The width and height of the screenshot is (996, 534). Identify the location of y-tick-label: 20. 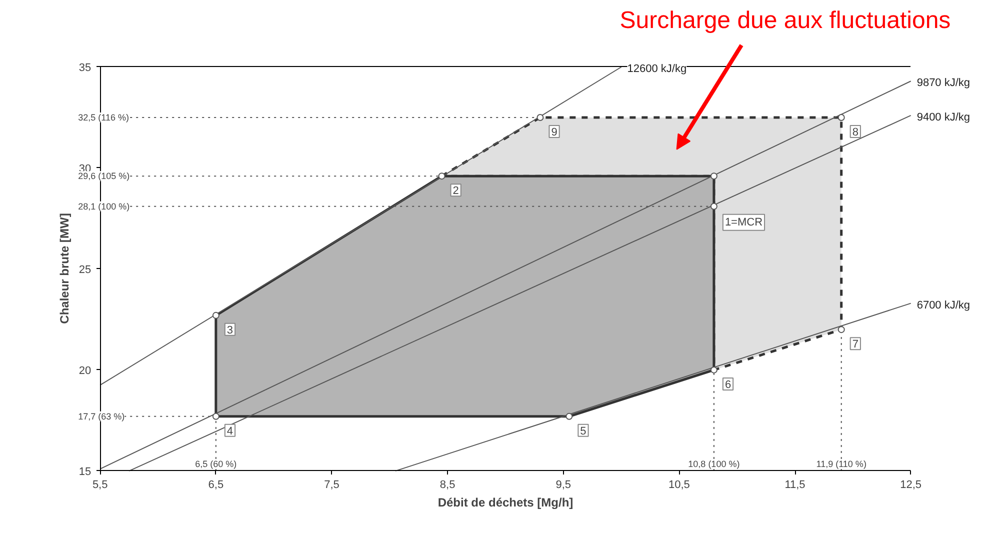
(85, 370).